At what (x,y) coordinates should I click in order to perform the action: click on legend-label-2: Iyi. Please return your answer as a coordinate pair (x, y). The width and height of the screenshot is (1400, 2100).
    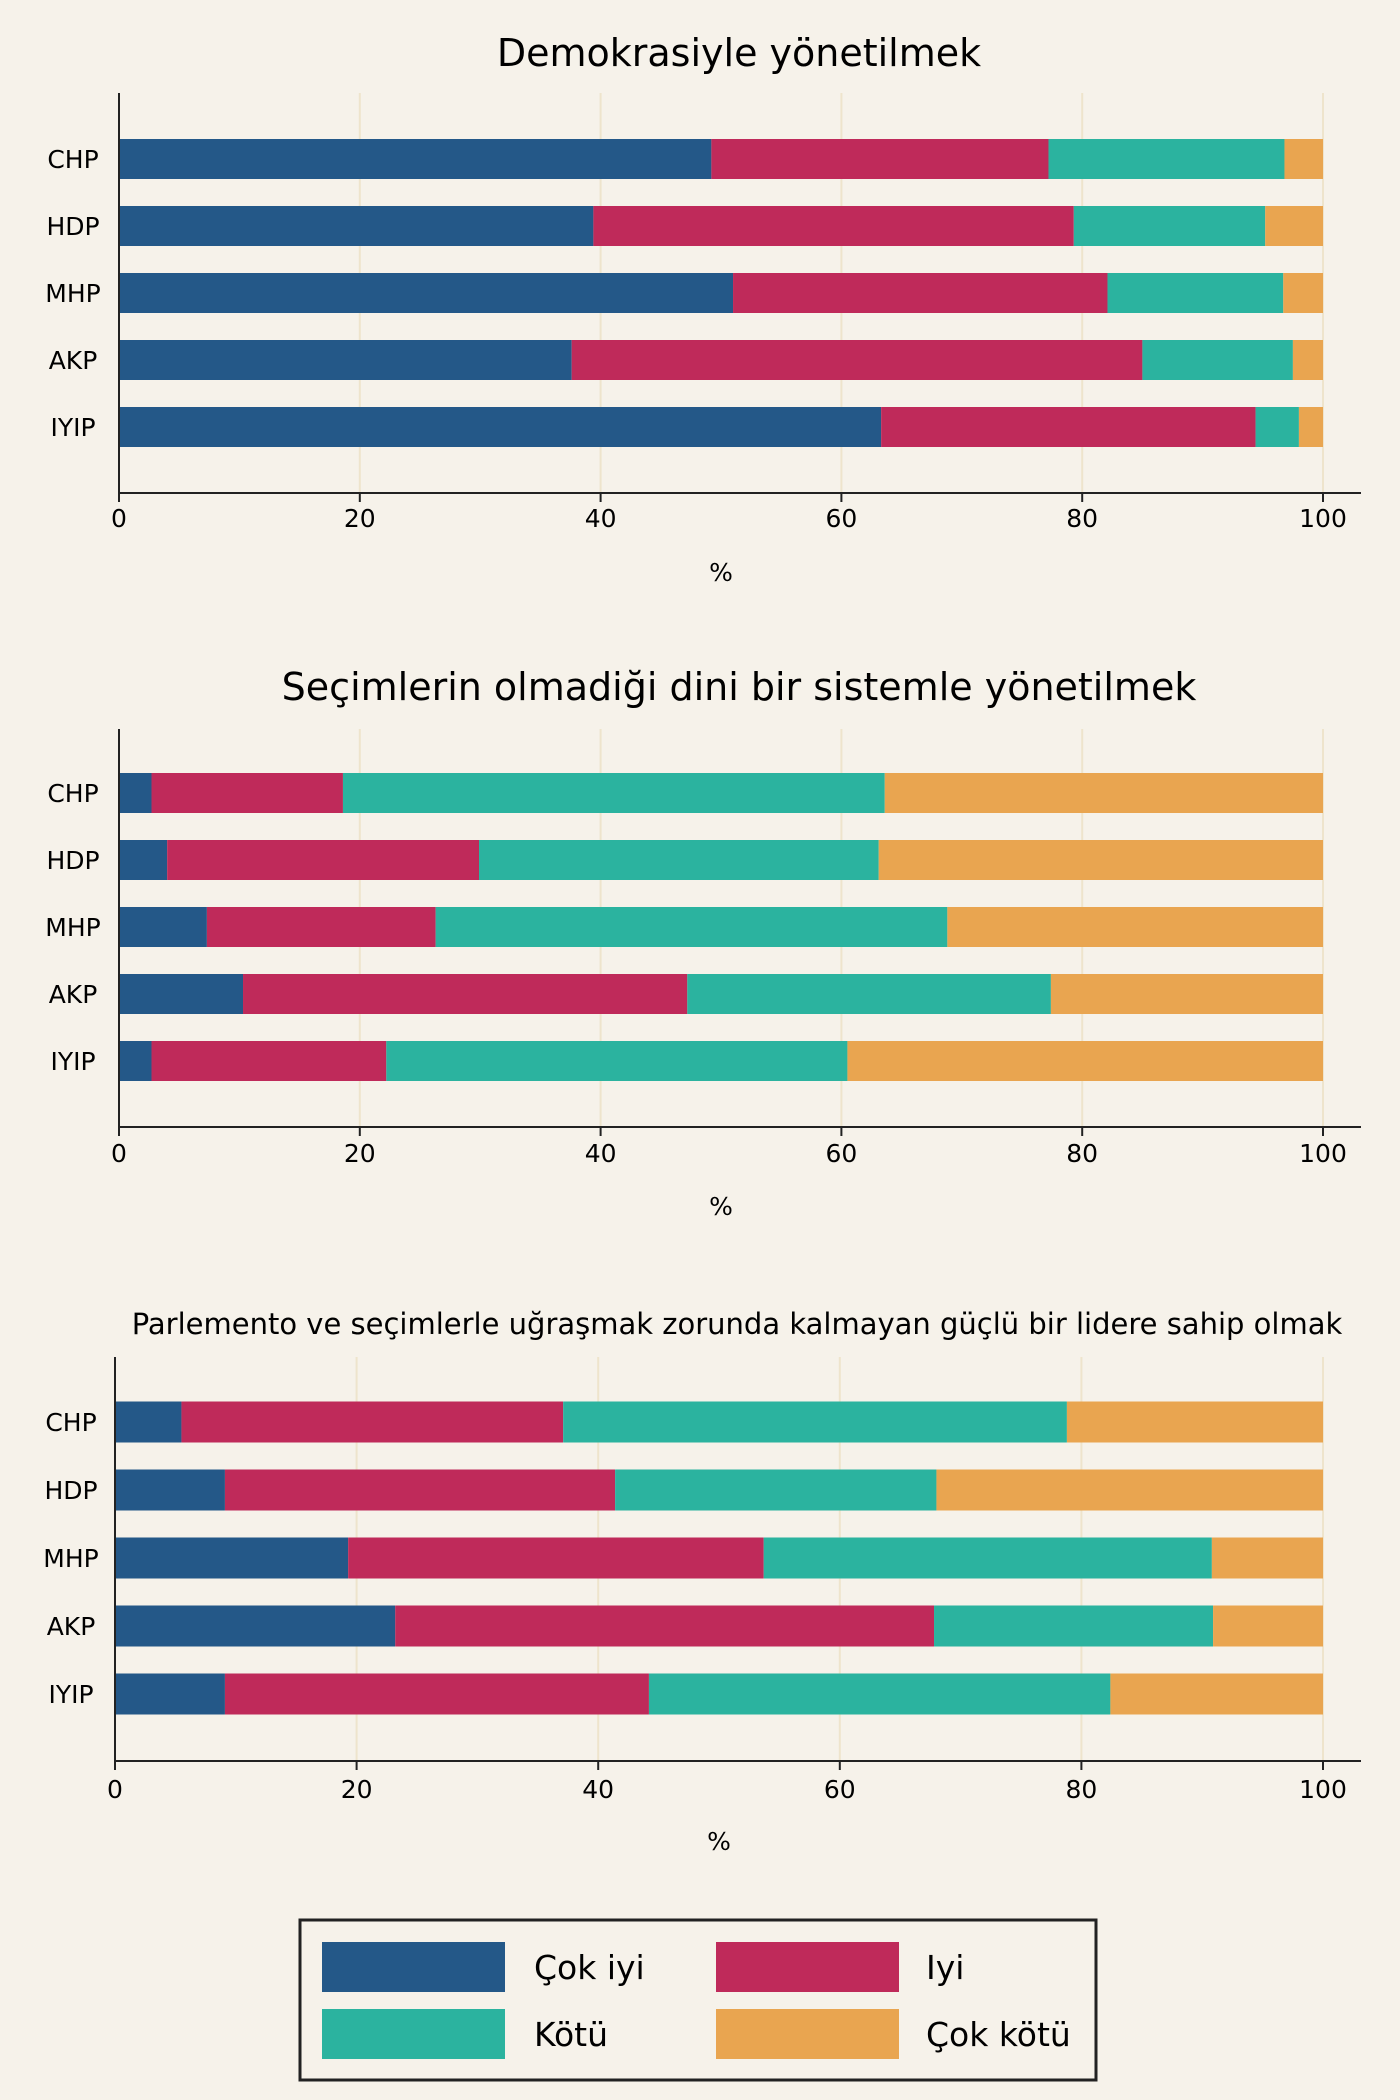
    Looking at the image, I should click on (945, 1967).